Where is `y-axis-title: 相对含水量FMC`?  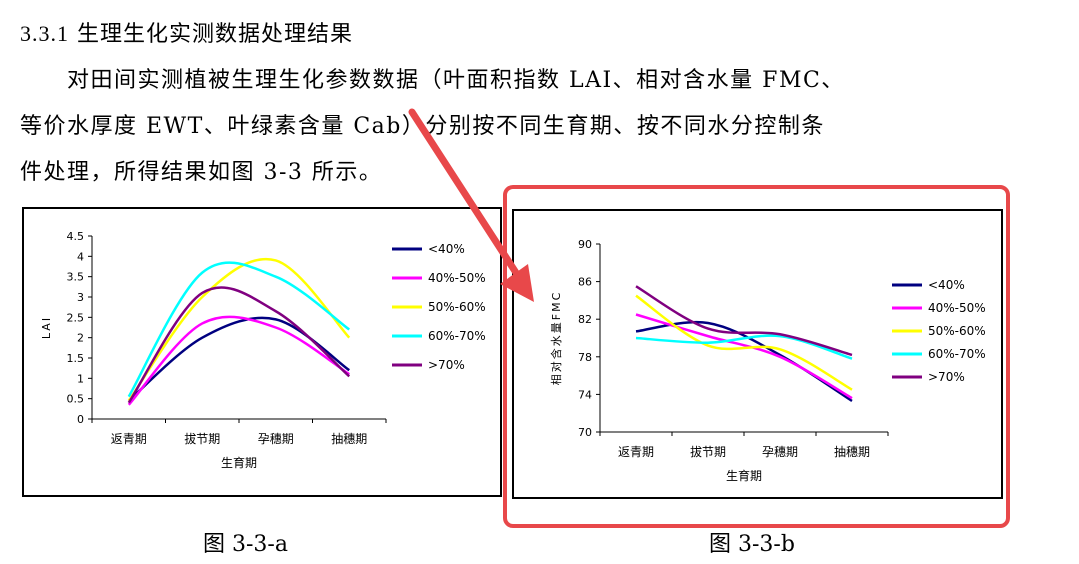
y-axis-title: 相对含水量FMC is located at coordinates (556, 338).